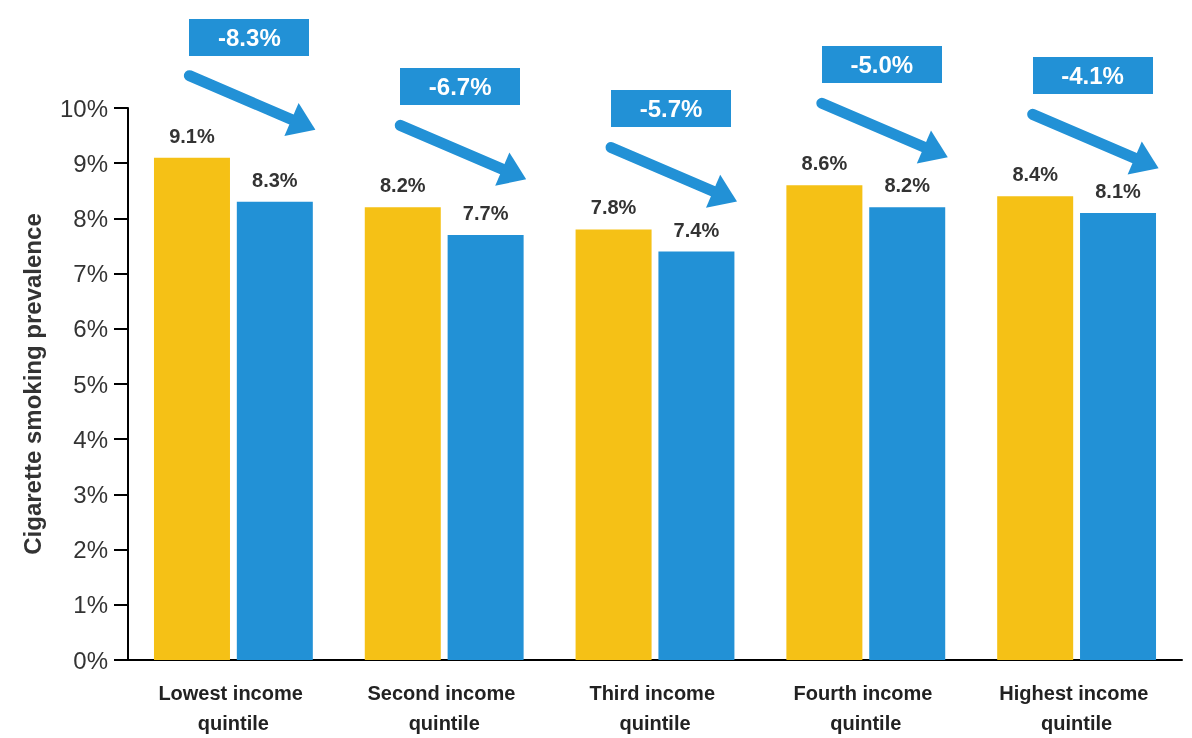 The width and height of the screenshot is (1192, 738). What do you see at coordinates (655, 708) in the screenshot?
I see `x-tick-label: Third income quintile` at bounding box center [655, 708].